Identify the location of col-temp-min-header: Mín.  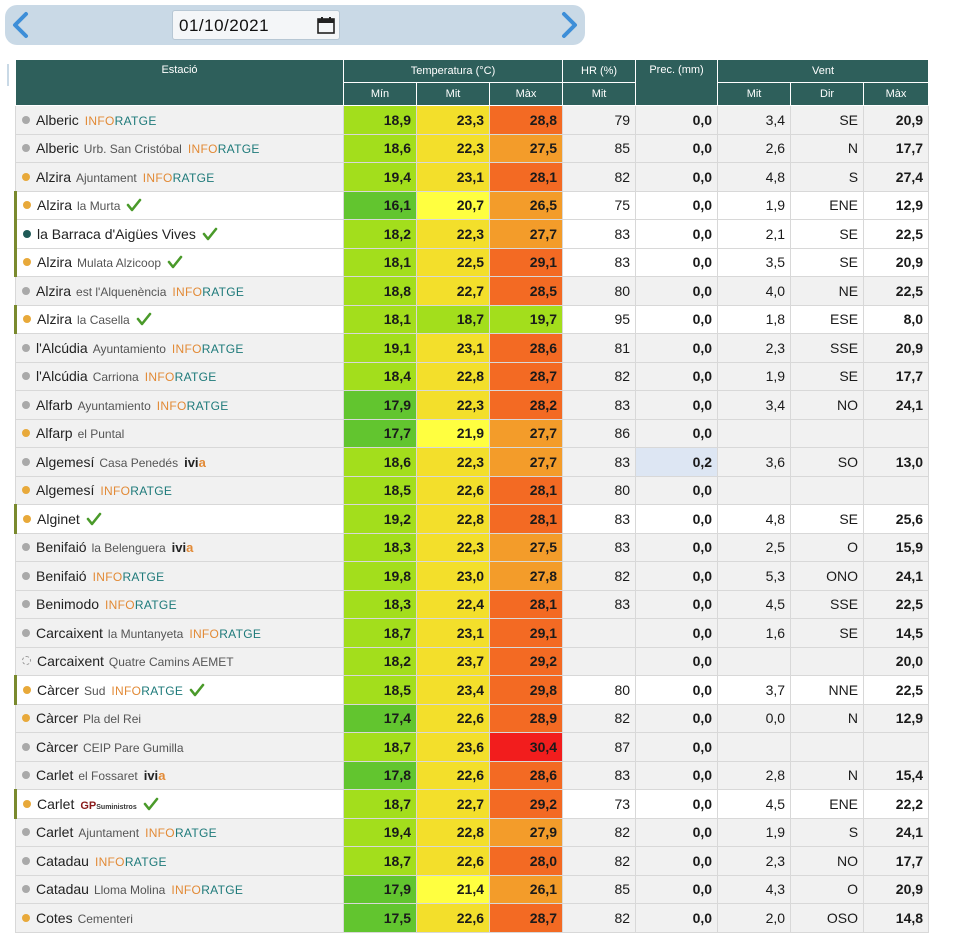
(380, 94).